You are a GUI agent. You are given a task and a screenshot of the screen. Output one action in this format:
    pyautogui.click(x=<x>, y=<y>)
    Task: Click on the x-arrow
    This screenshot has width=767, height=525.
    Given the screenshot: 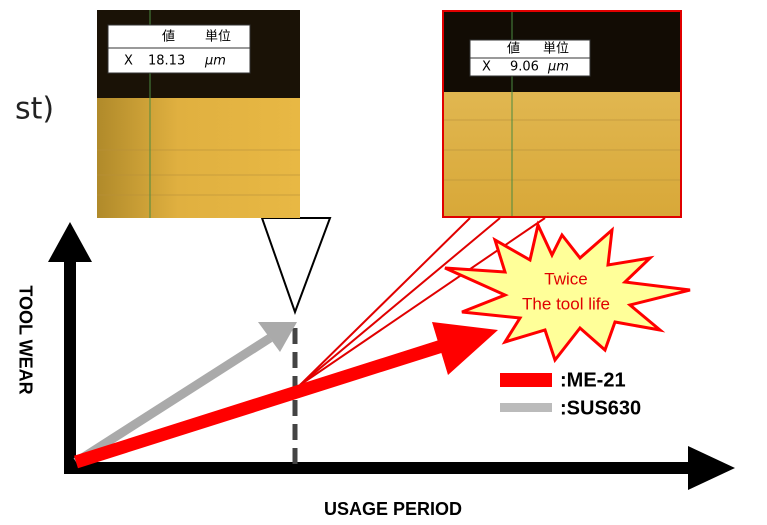 What is the action you would take?
    pyautogui.click(x=711, y=468)
    